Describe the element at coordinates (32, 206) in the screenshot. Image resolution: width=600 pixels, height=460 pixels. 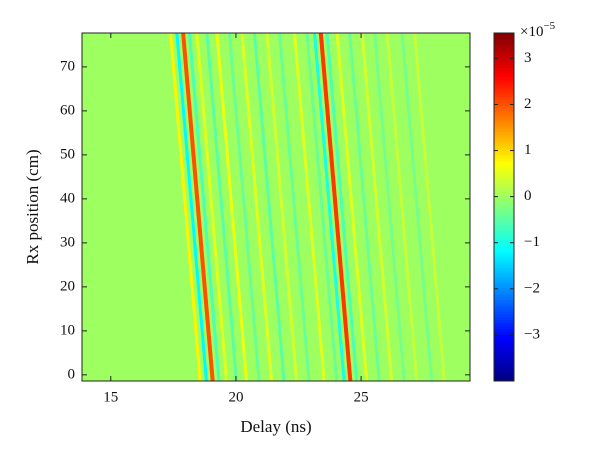
I see `y-axis-label: Rx position (cm)` at that location.